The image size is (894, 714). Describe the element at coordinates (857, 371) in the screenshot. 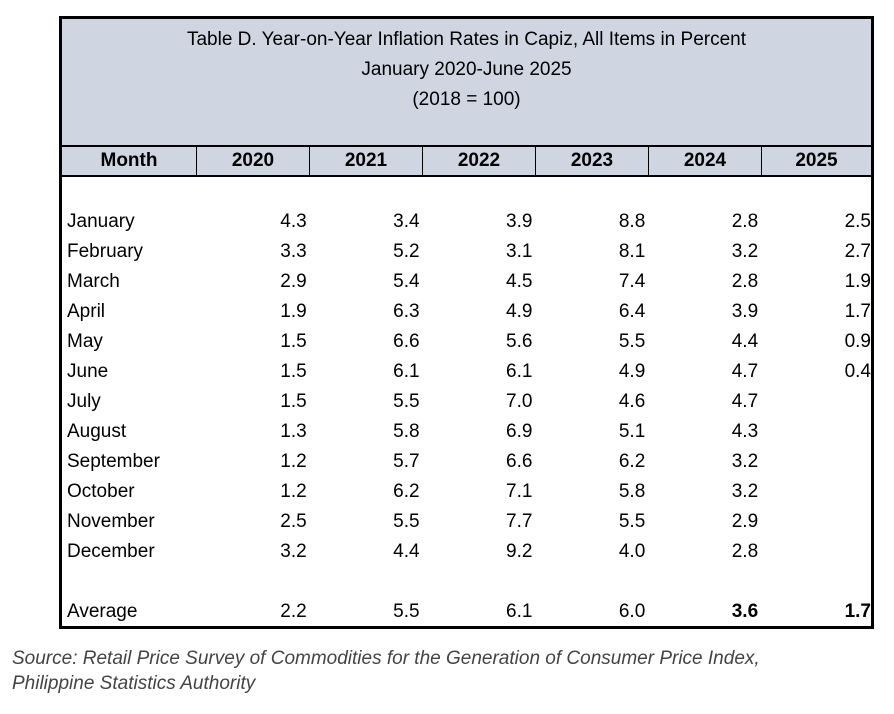

I see `value-cell-2025: 0.4` at that location.